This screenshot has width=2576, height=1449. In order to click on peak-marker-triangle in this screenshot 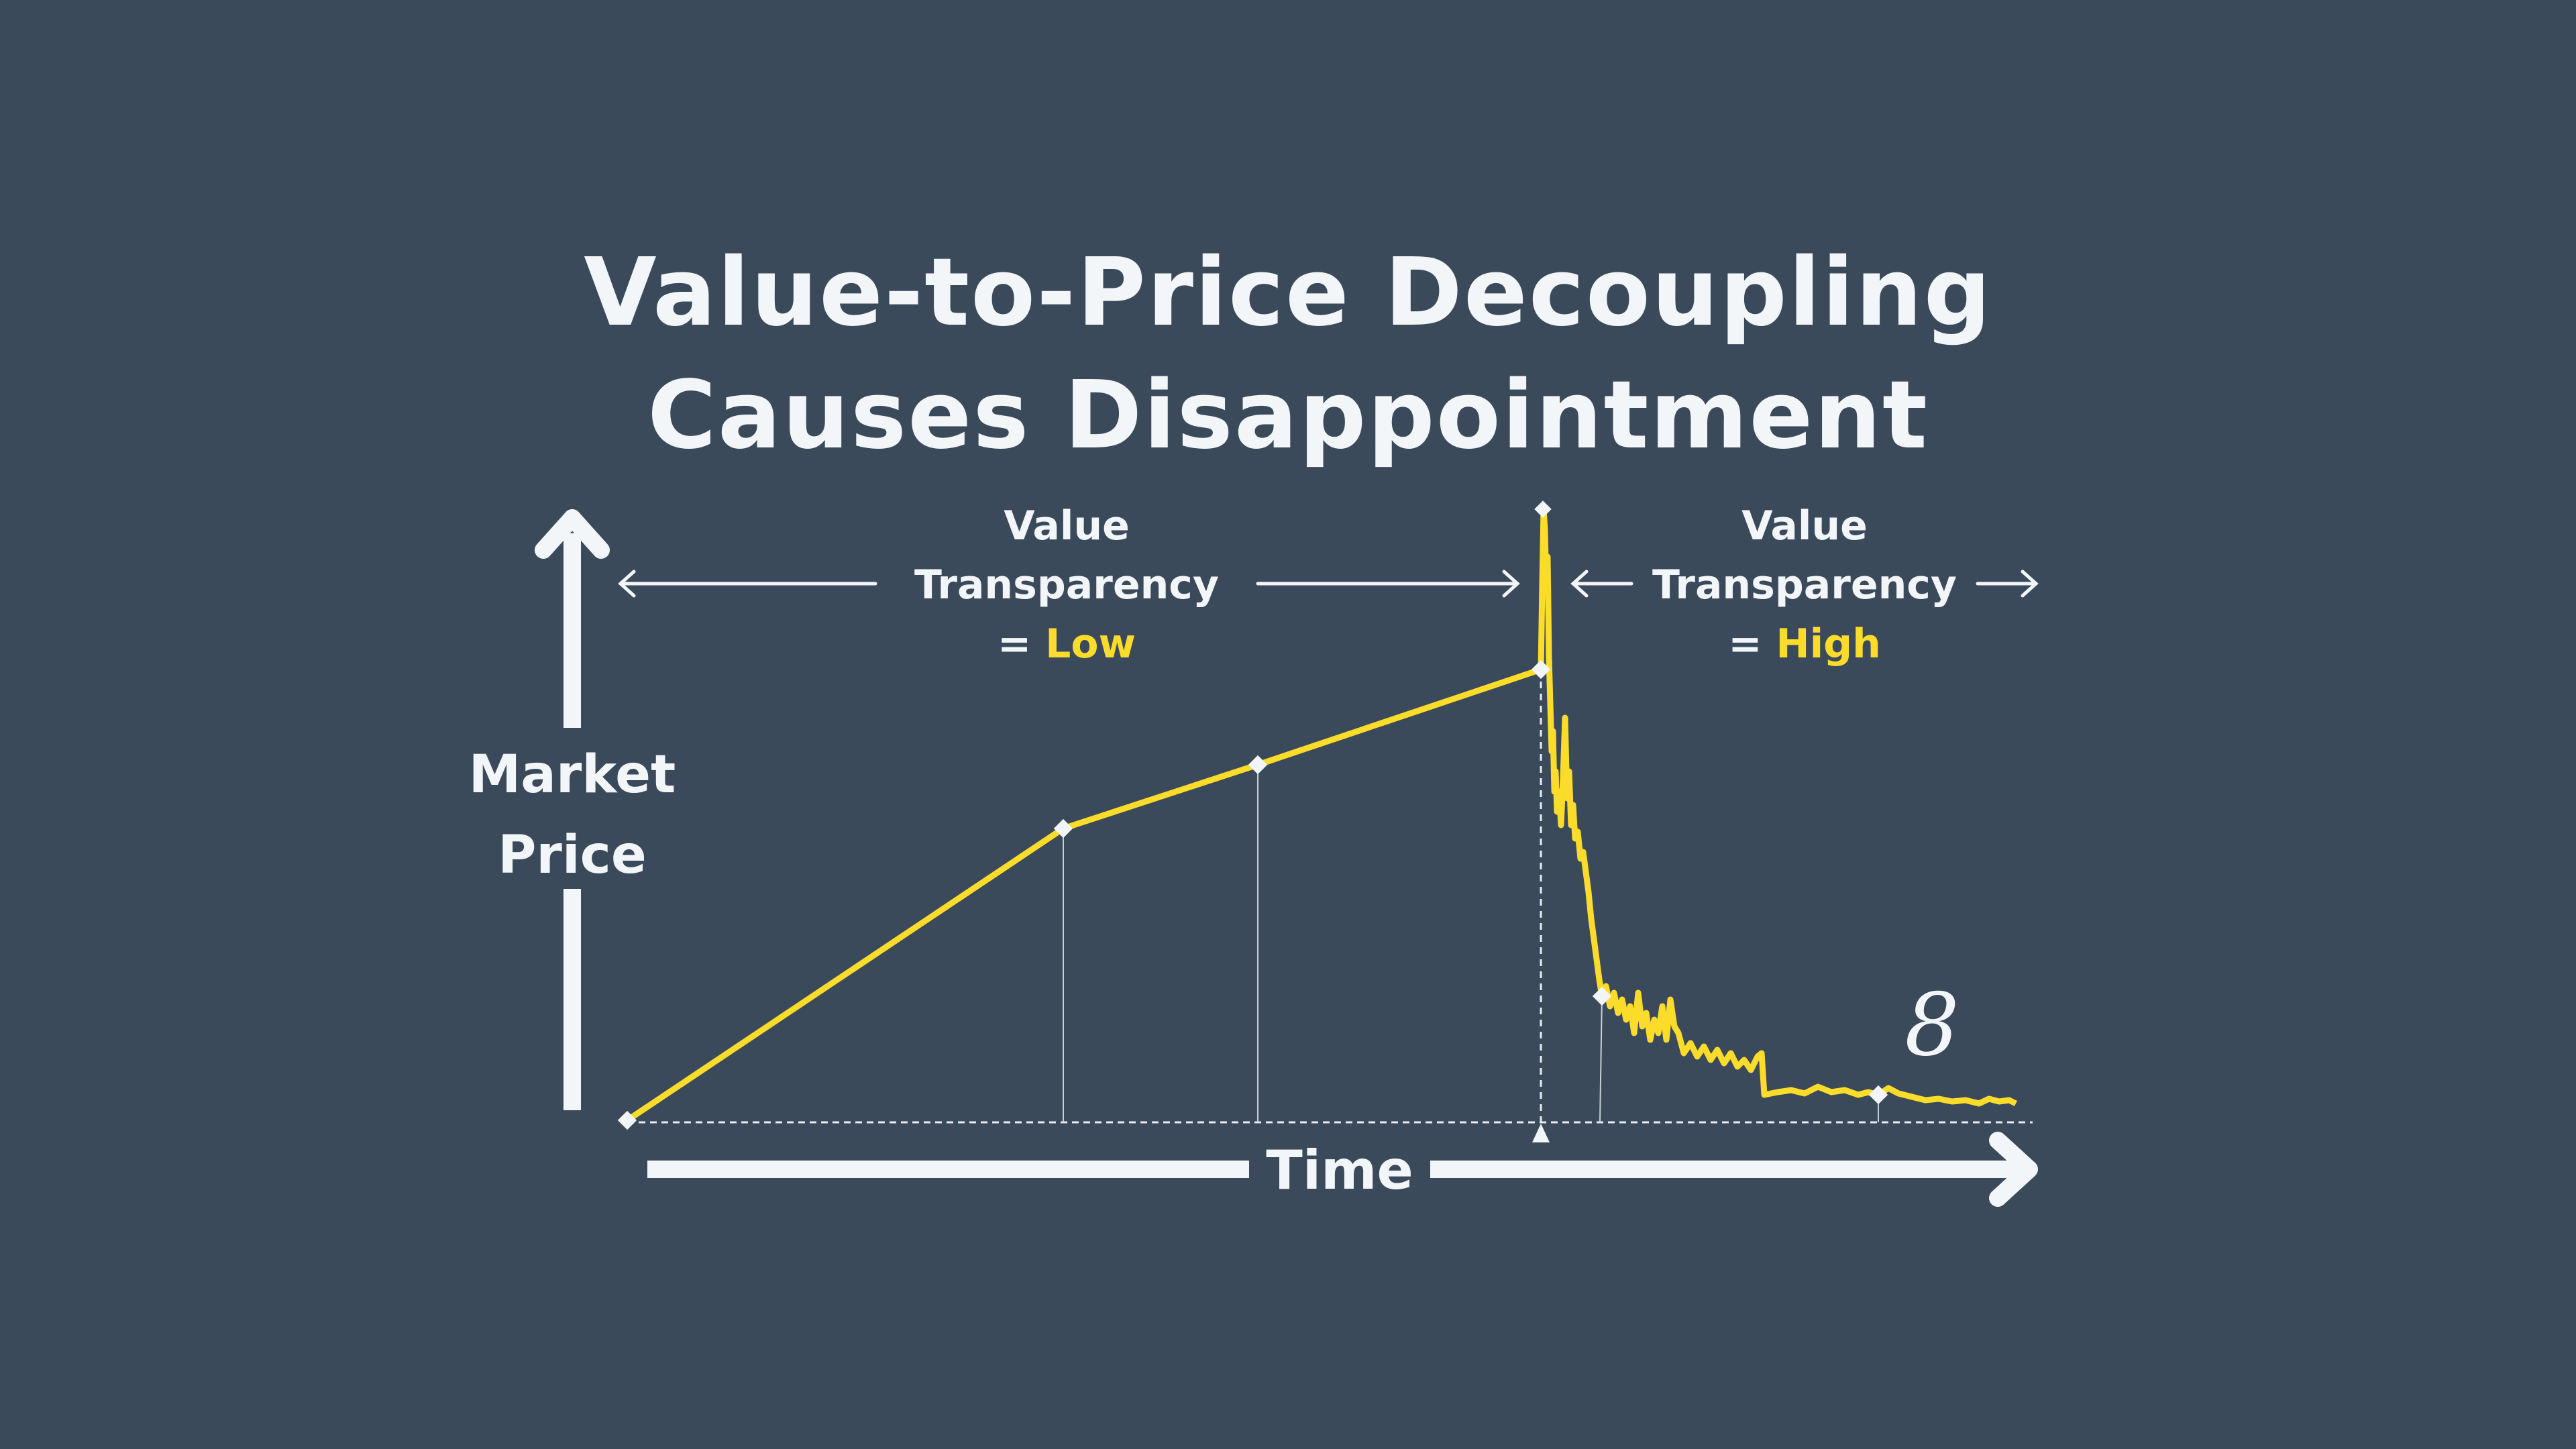, I will do `click(1541, 1133)`.